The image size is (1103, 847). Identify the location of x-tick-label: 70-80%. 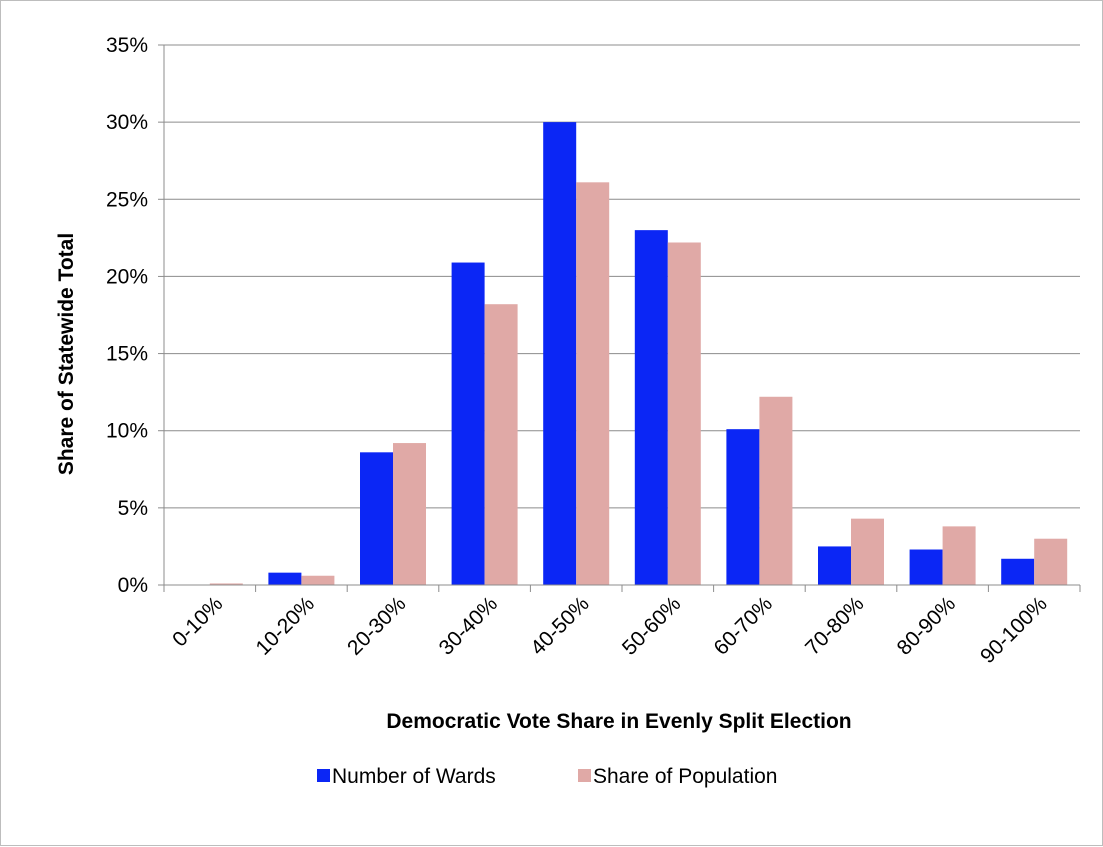
(834, 625).